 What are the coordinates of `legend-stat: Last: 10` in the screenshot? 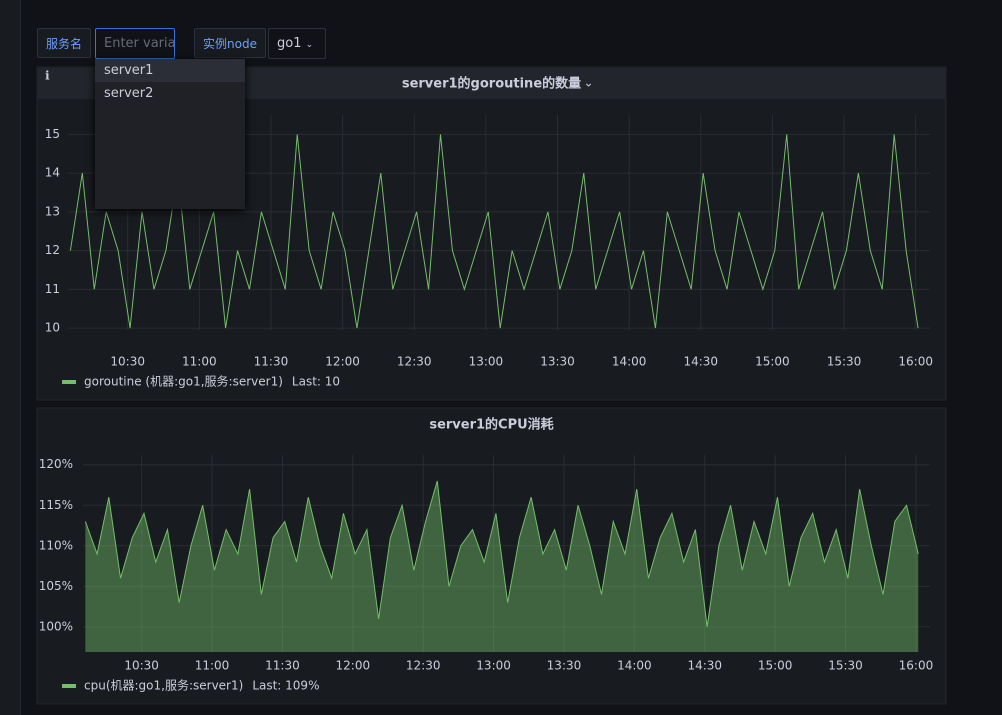 It's located at (316, 382).